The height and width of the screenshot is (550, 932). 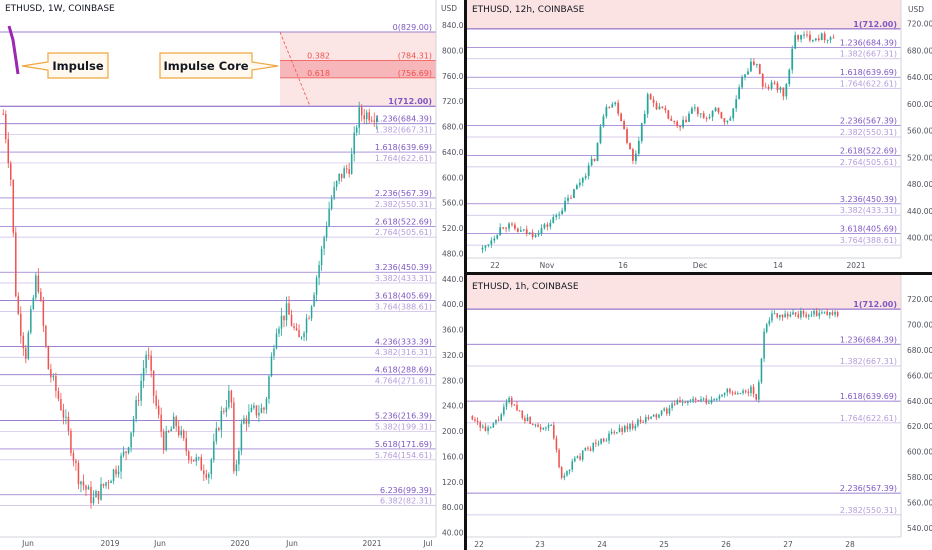 I want to click on h1-x-tick-6: 28, so click(x=850, y=544).